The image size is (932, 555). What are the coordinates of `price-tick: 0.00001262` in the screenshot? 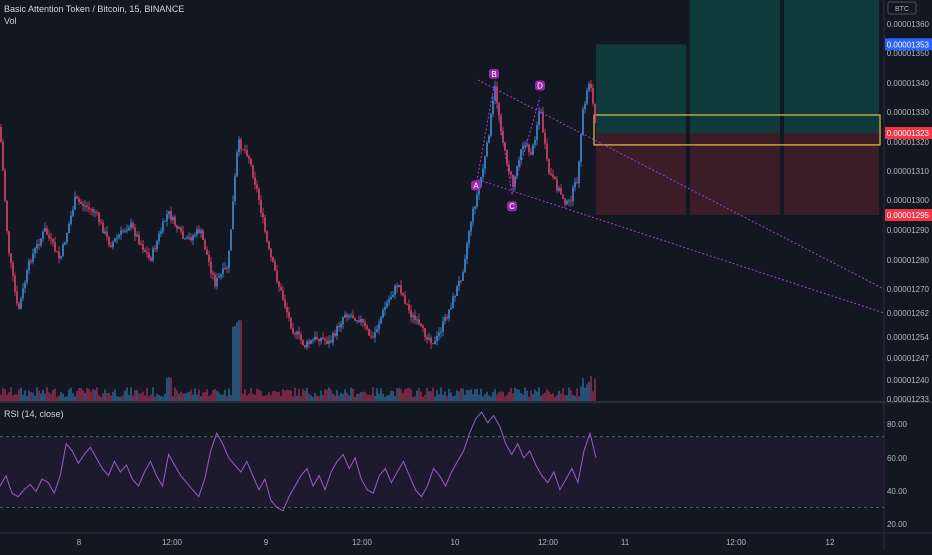 It's located at (908, 313).